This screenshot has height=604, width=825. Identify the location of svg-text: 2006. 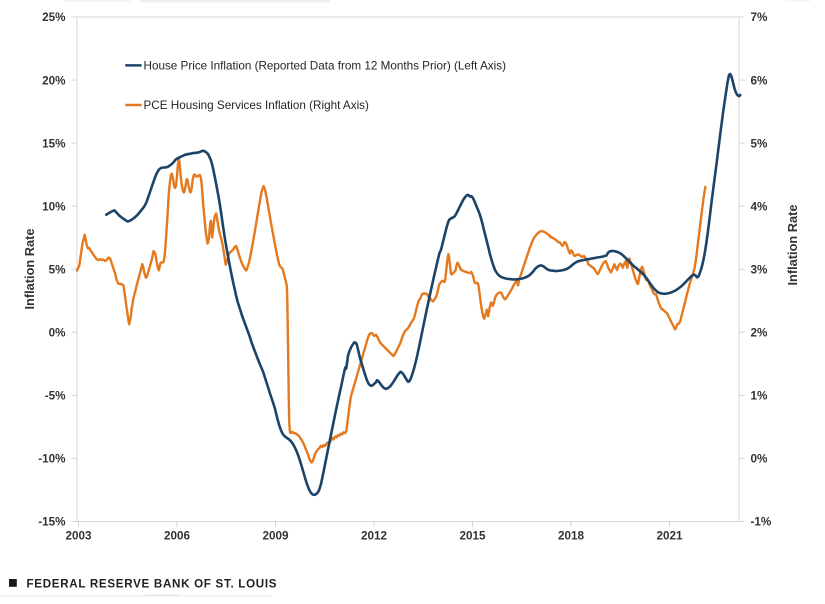
(177, 536).